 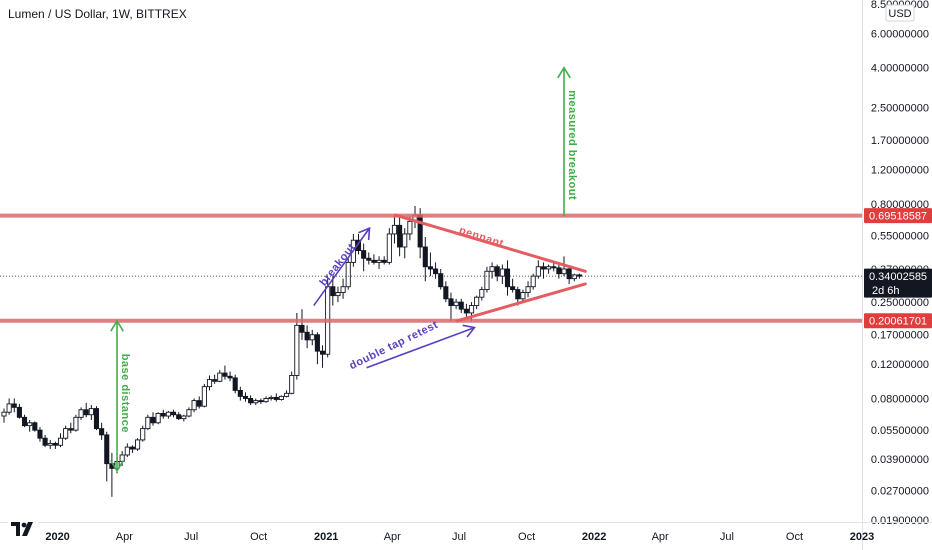 What do you see at coordinates (326, 537) in the screenshot?
I see `time-tick-label: 2021` at bounding box center [326, 537].